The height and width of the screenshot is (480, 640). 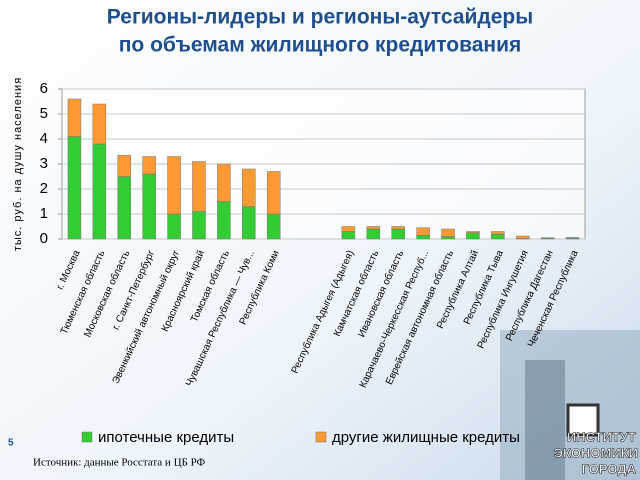 What do you see at coordinates (44, 113) in the screenshot?
I see `y-tick-label: 5` at bounding box center [44, 113].